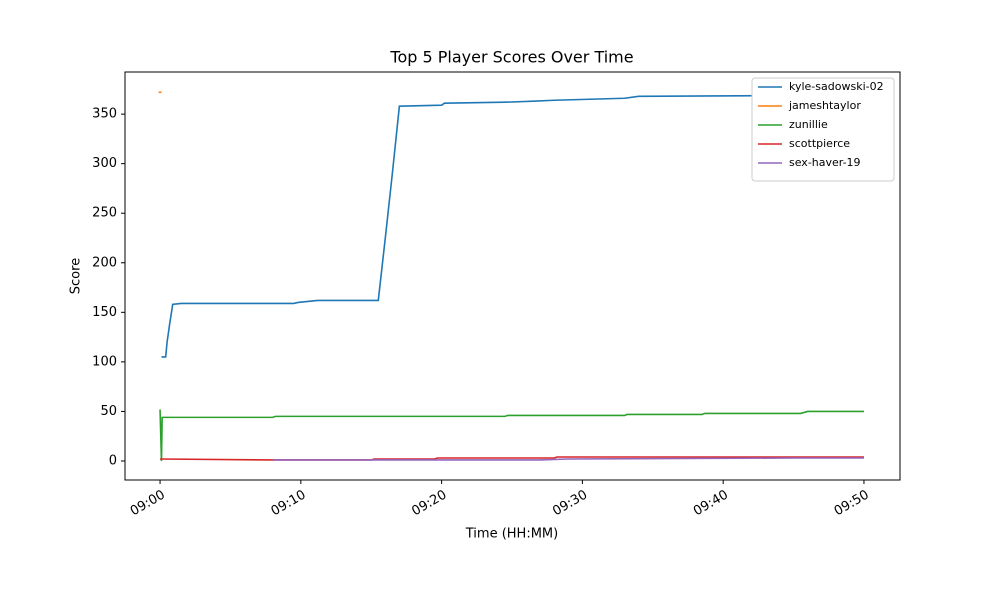 The height and width of the screenshot is (600, 1000). I want to click on y-tick-label: 150, so click(104, 312).